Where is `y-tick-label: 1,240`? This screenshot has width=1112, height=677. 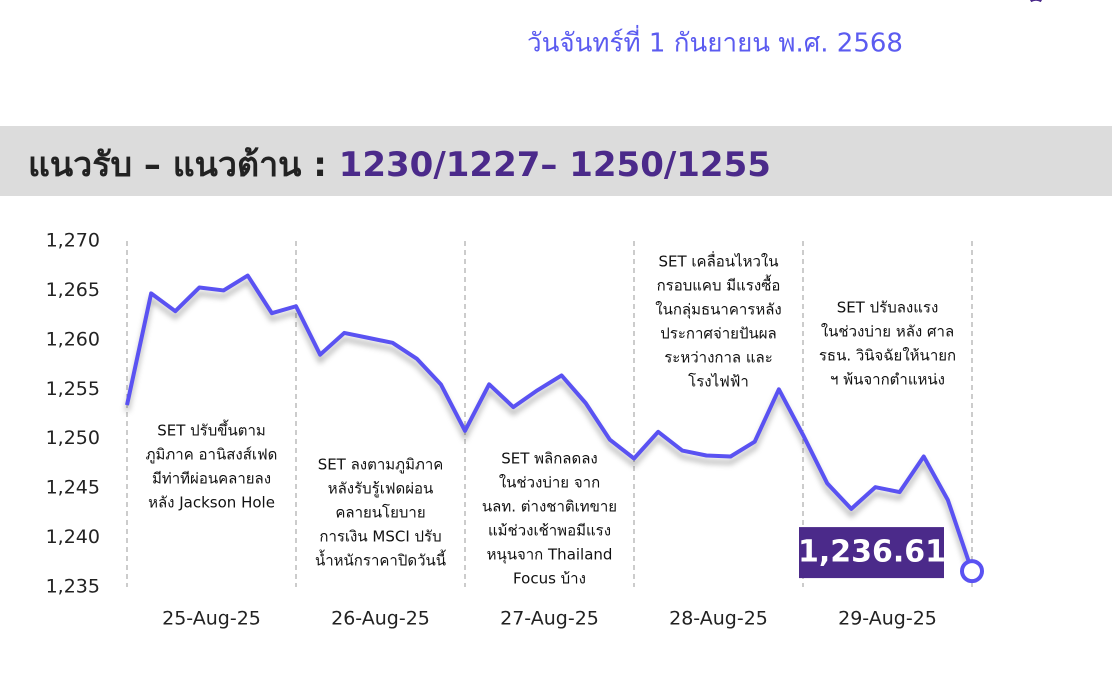 y-tick-label: 1,240 is located at coordinates (73, 537).